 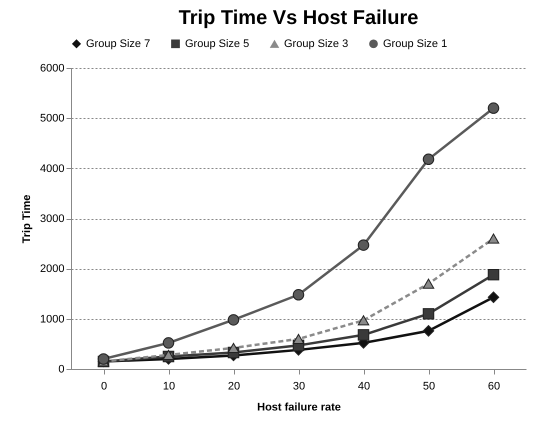 What do you see at coordinates (52, 118) in the screenshot?
I see `y-tick-label: 5000` at bounding box center [52, 118].